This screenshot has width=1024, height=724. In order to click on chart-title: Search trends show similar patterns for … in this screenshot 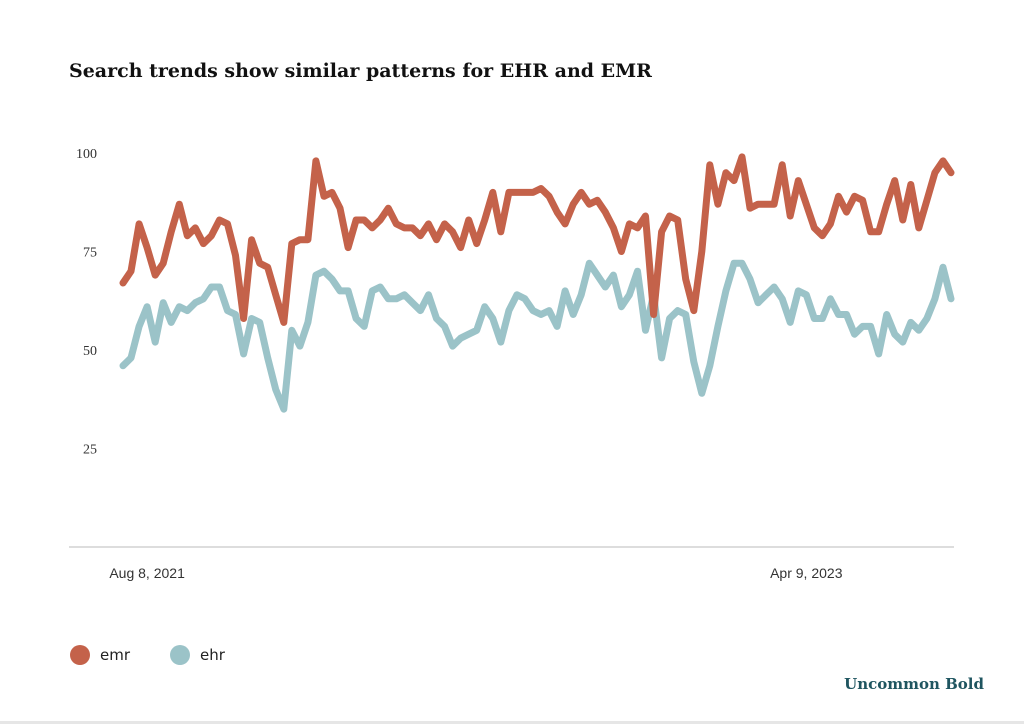, I will do `click(360, 71)`.